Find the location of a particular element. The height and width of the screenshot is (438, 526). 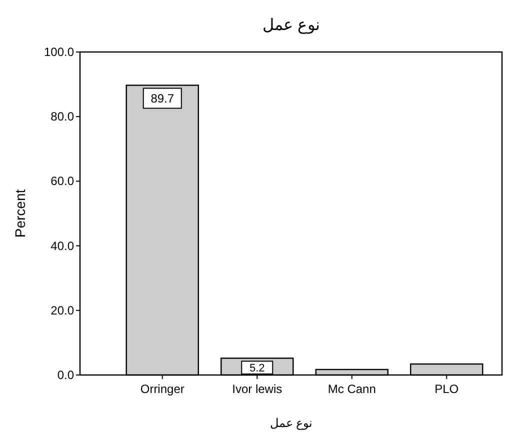

y-tick-label: 40.0 is located at coordinates (62, 245).